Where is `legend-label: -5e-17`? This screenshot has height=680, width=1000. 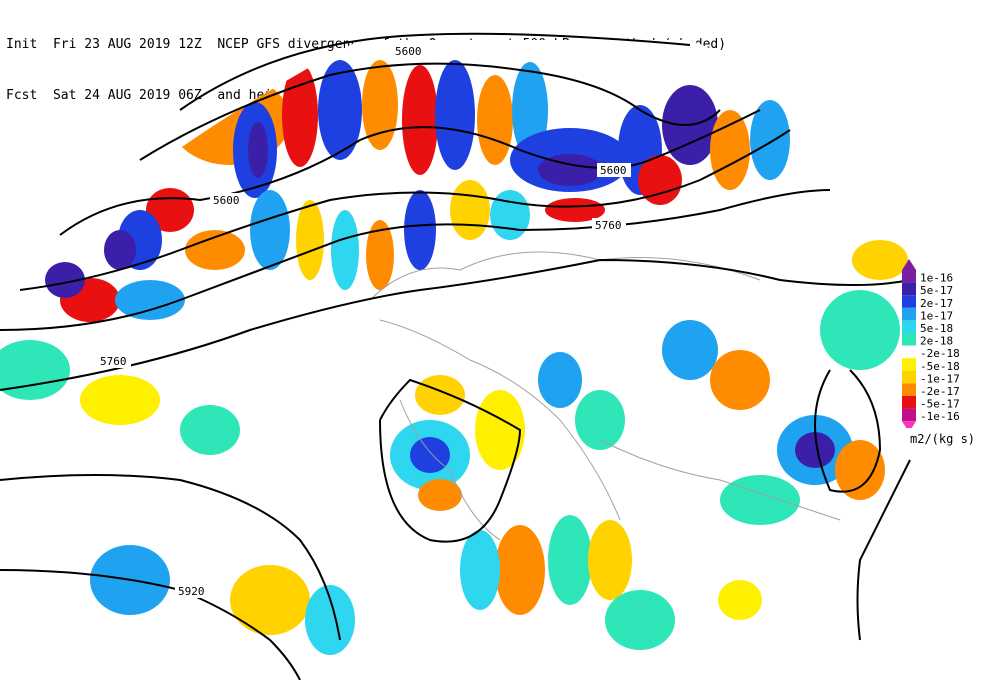
legend-label: -5e-17 is located at coordinates (940, 404).